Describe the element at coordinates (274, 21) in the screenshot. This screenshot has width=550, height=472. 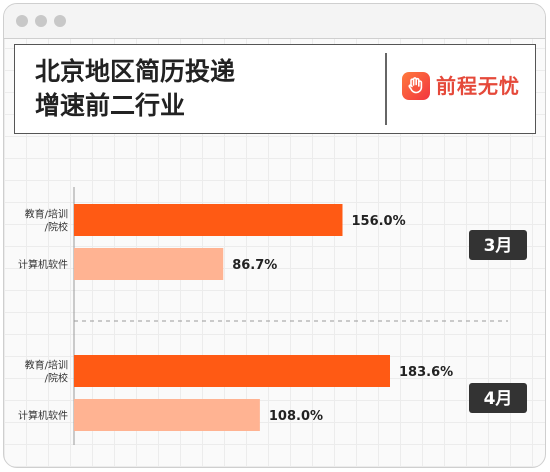
I see `title-bar` at that location.